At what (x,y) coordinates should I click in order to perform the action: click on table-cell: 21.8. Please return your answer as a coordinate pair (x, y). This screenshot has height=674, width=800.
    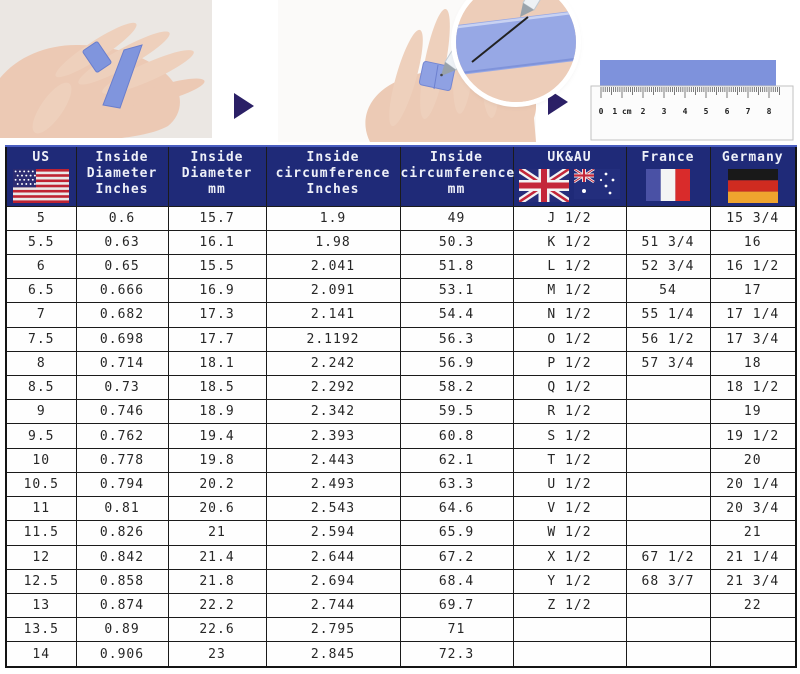
    Looking at the image, I should click on (217, 581).